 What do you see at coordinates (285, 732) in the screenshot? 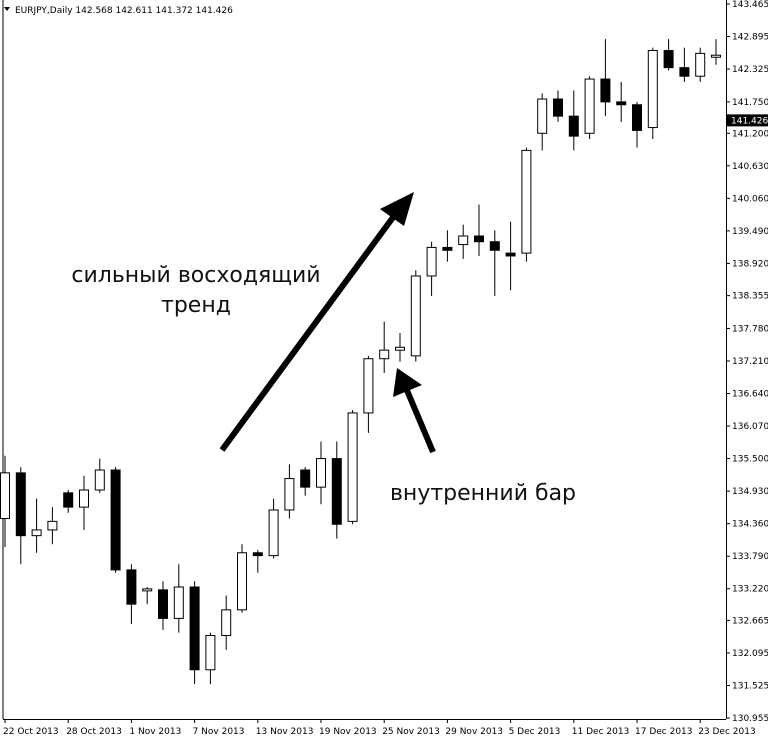
I see `x-tick-label: 13 Nov 2013` at bounding box center [285, 732].